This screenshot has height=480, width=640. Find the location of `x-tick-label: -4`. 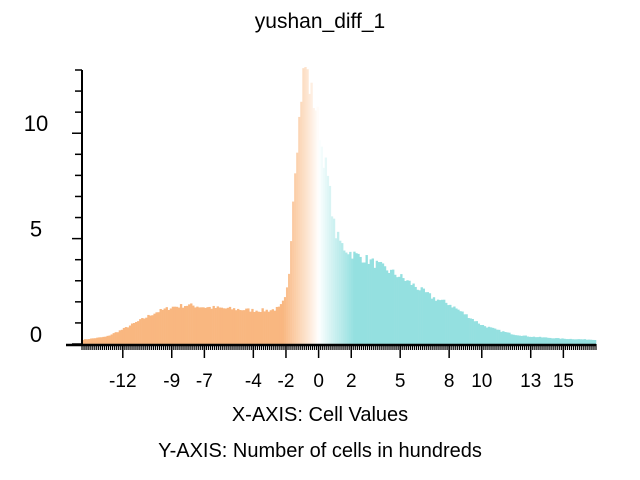

x-tick-label: -4 is located at coordinates (253, 381).